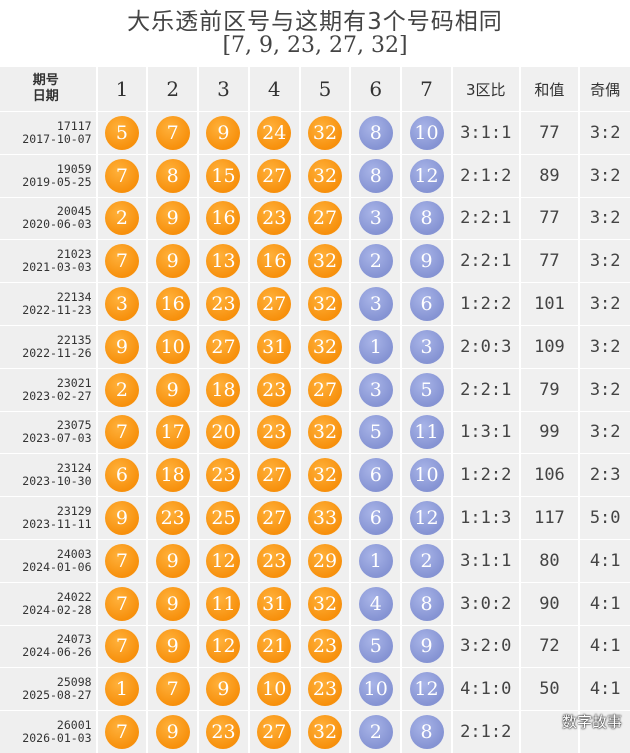 This screenshot has height=753, width=630. I want to click on back-ball-cell: 8, so click(427, 603).